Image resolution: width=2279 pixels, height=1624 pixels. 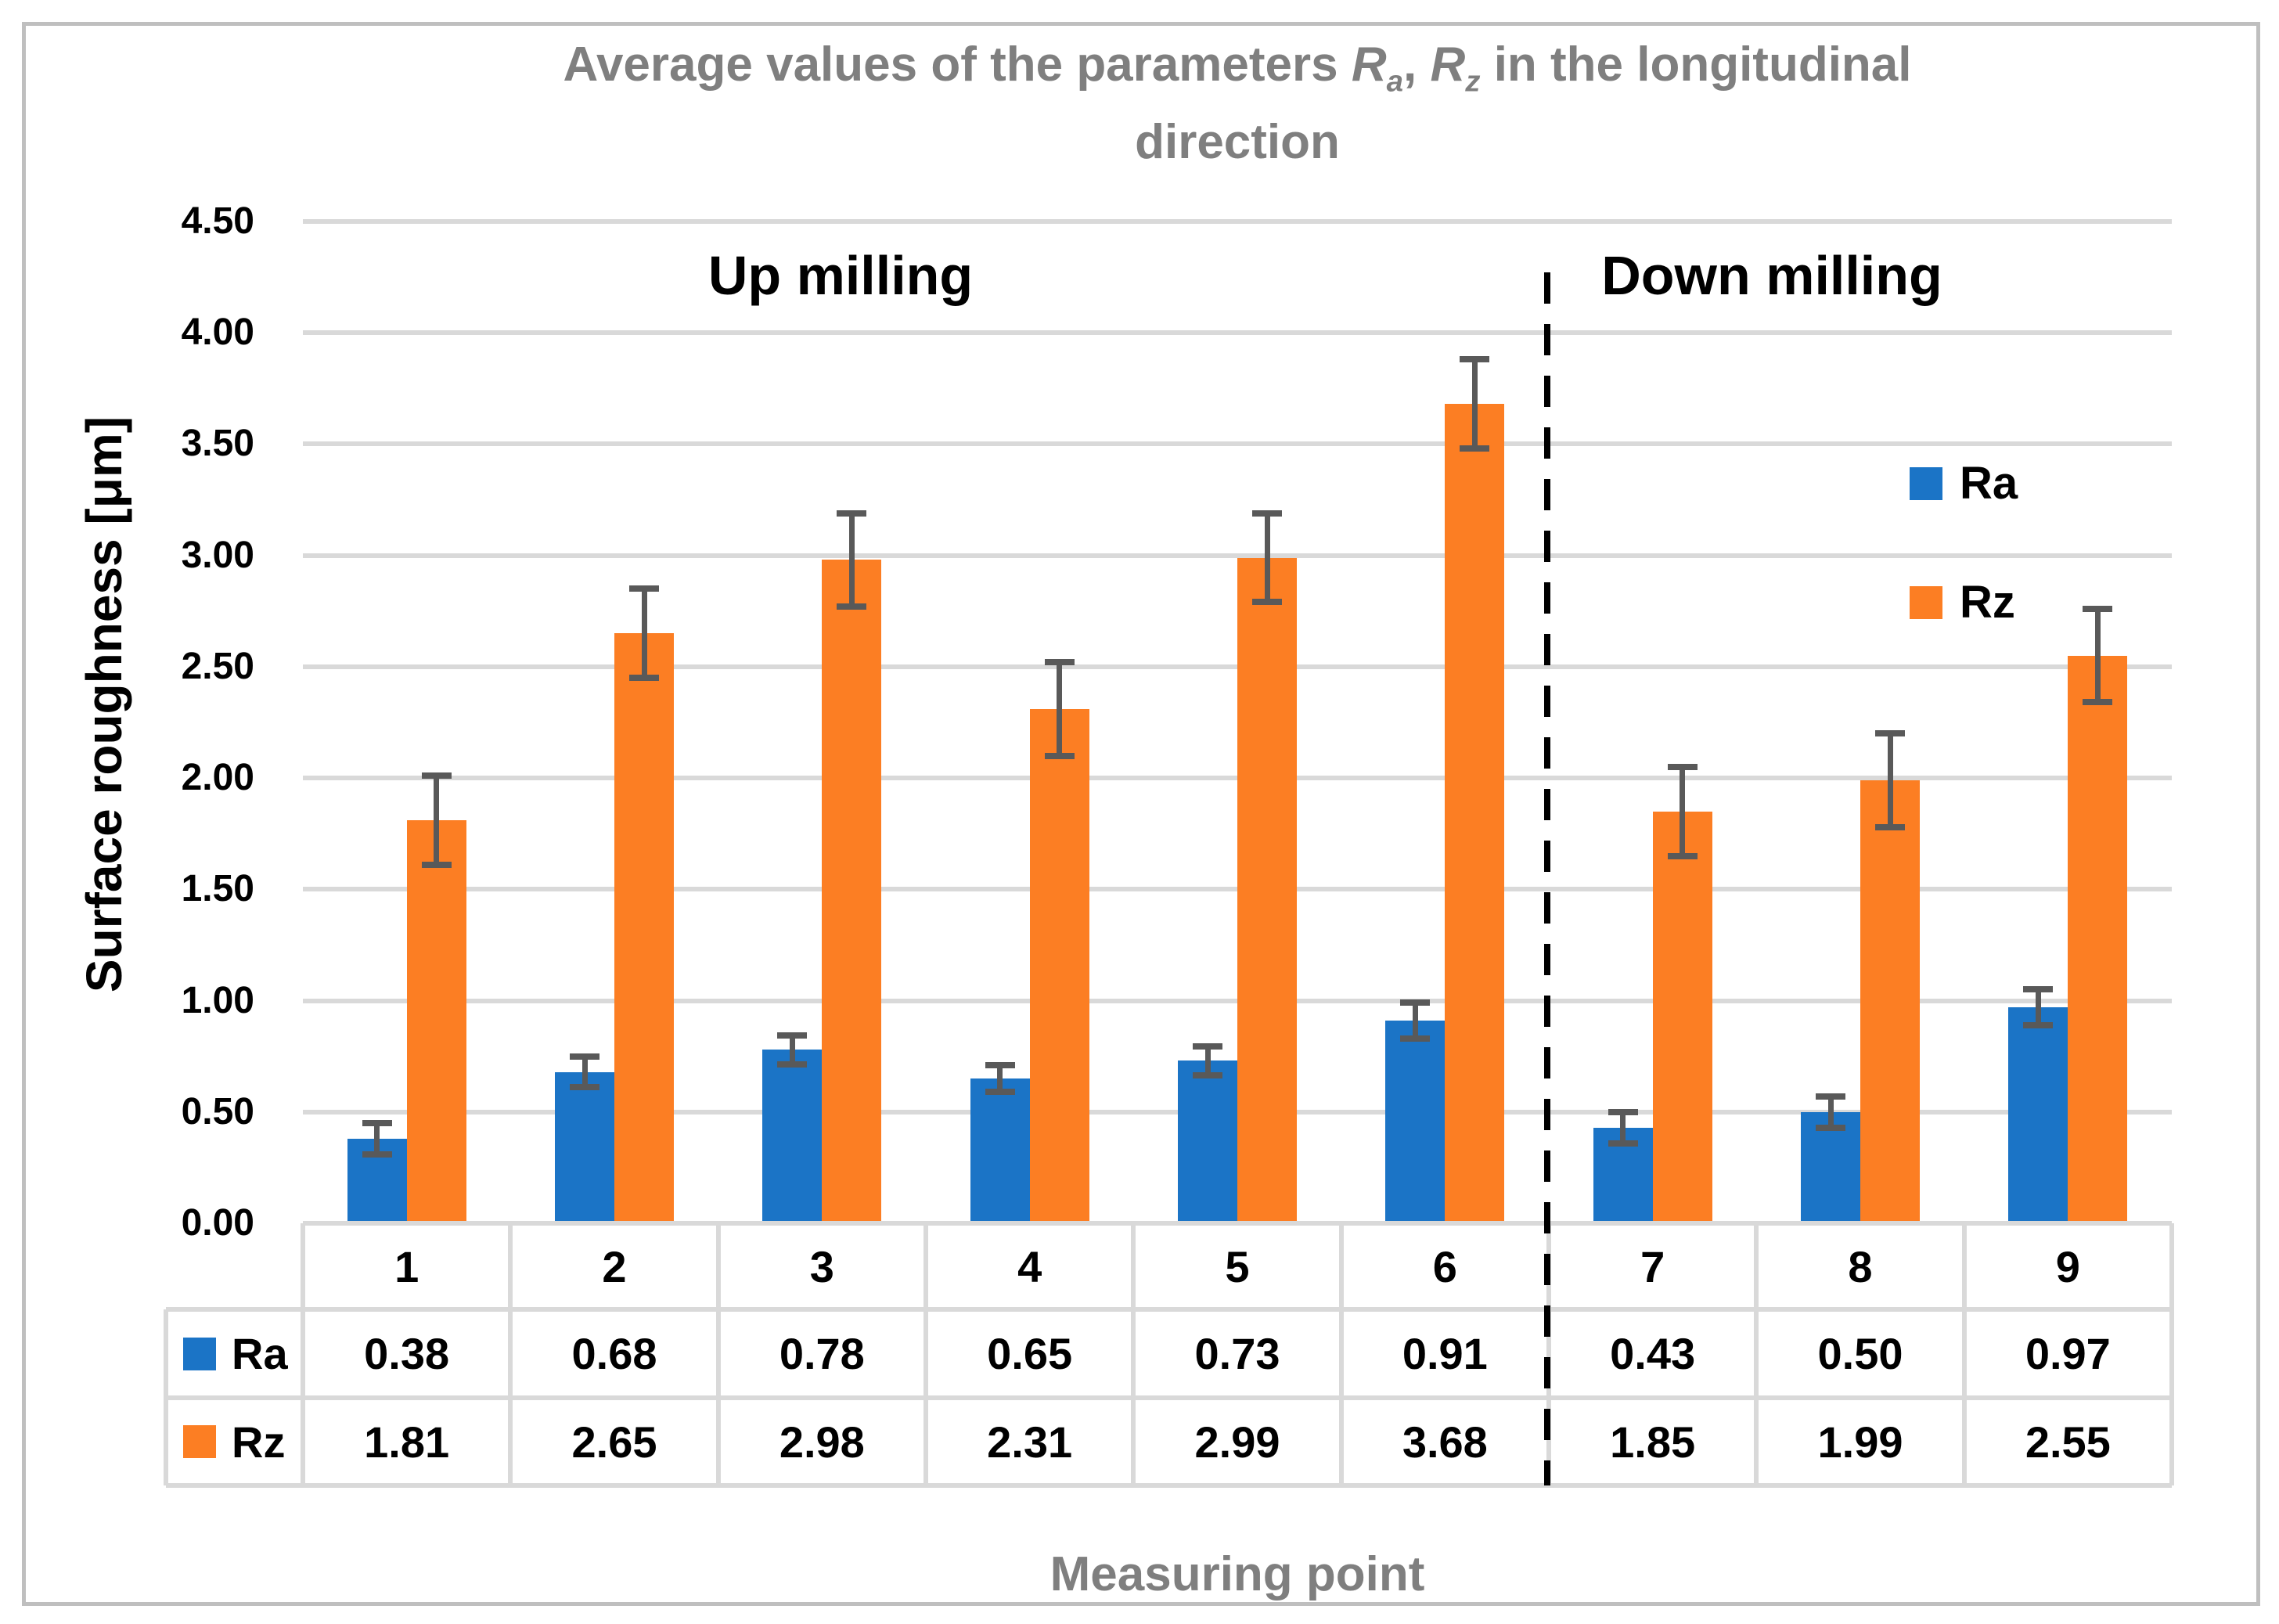 I want to click on table-cell-rz-5: 2.99, so click(x=1237, y=1442).